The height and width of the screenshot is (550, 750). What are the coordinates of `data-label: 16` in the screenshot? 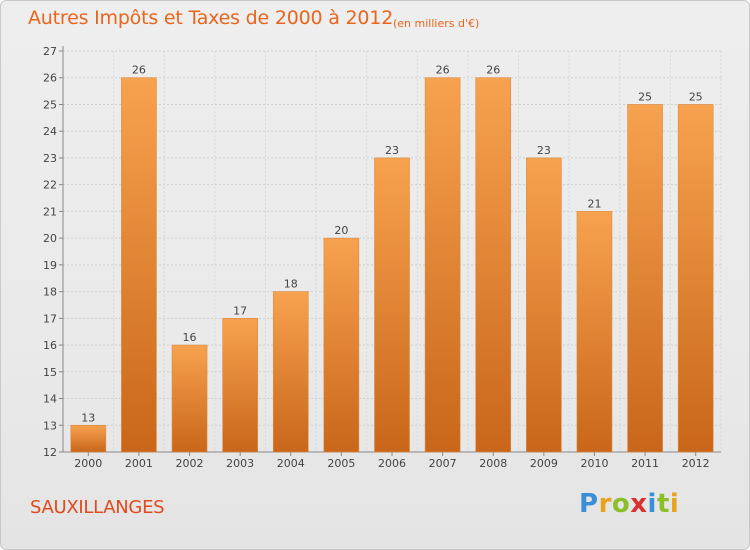 It's located at (190, 337).